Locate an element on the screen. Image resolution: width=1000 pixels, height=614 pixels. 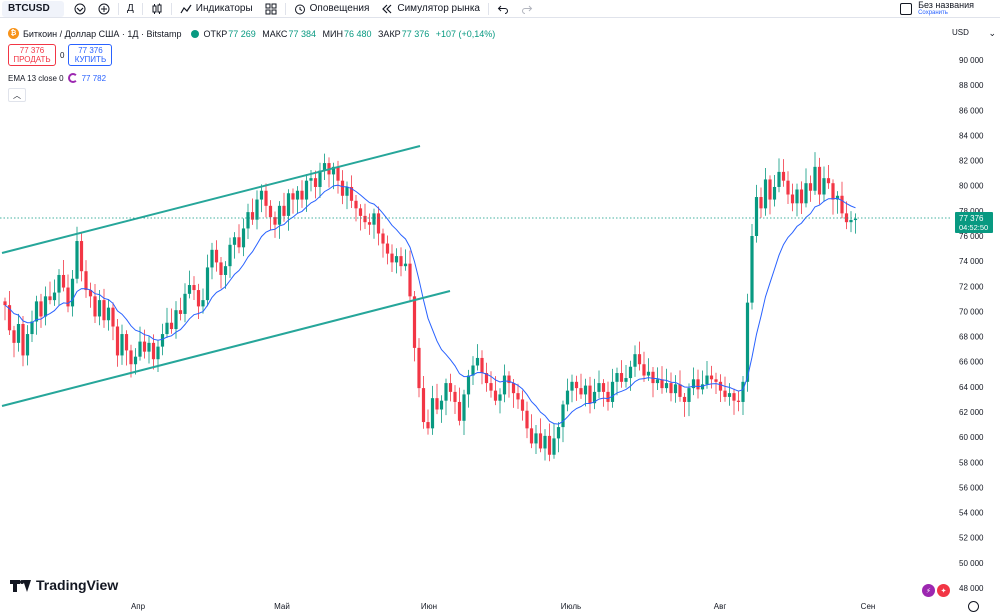
sell-button: 77 376 ПРОДАТЬ is located at coordinates (32, 55).